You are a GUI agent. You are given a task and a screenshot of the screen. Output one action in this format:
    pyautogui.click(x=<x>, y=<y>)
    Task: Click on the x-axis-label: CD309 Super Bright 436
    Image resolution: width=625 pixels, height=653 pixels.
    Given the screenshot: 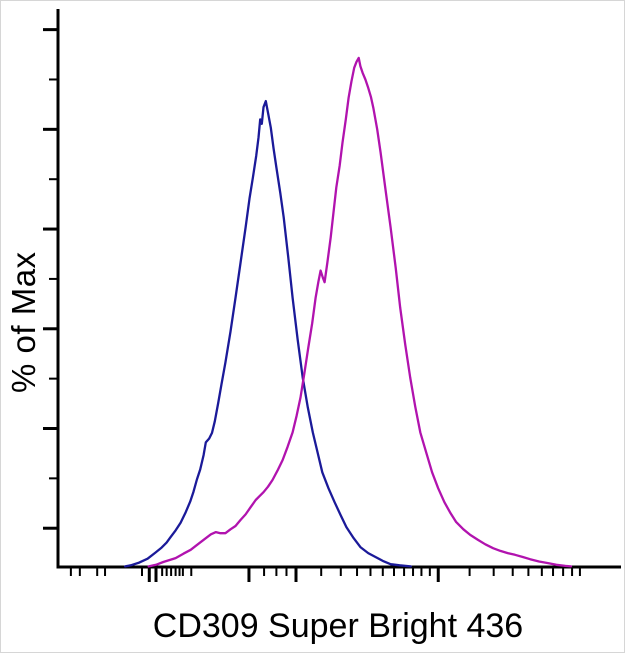 What is the action you would take?
    pyautogui.click(x=338, y=626)
    